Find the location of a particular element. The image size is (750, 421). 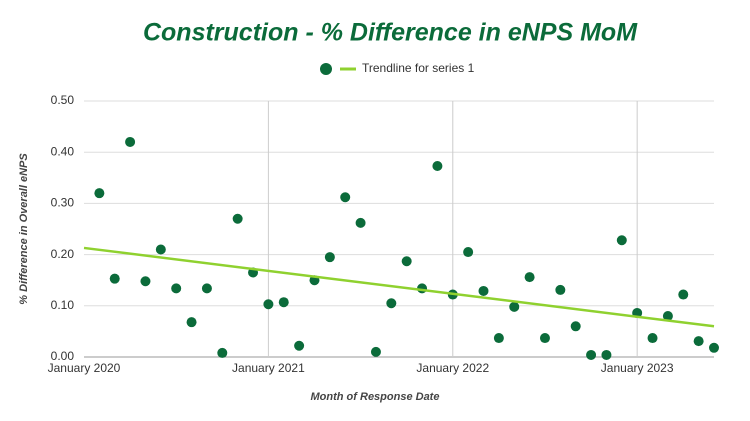

x-tick-label: January 2021 is located at coordinates (268, 368).